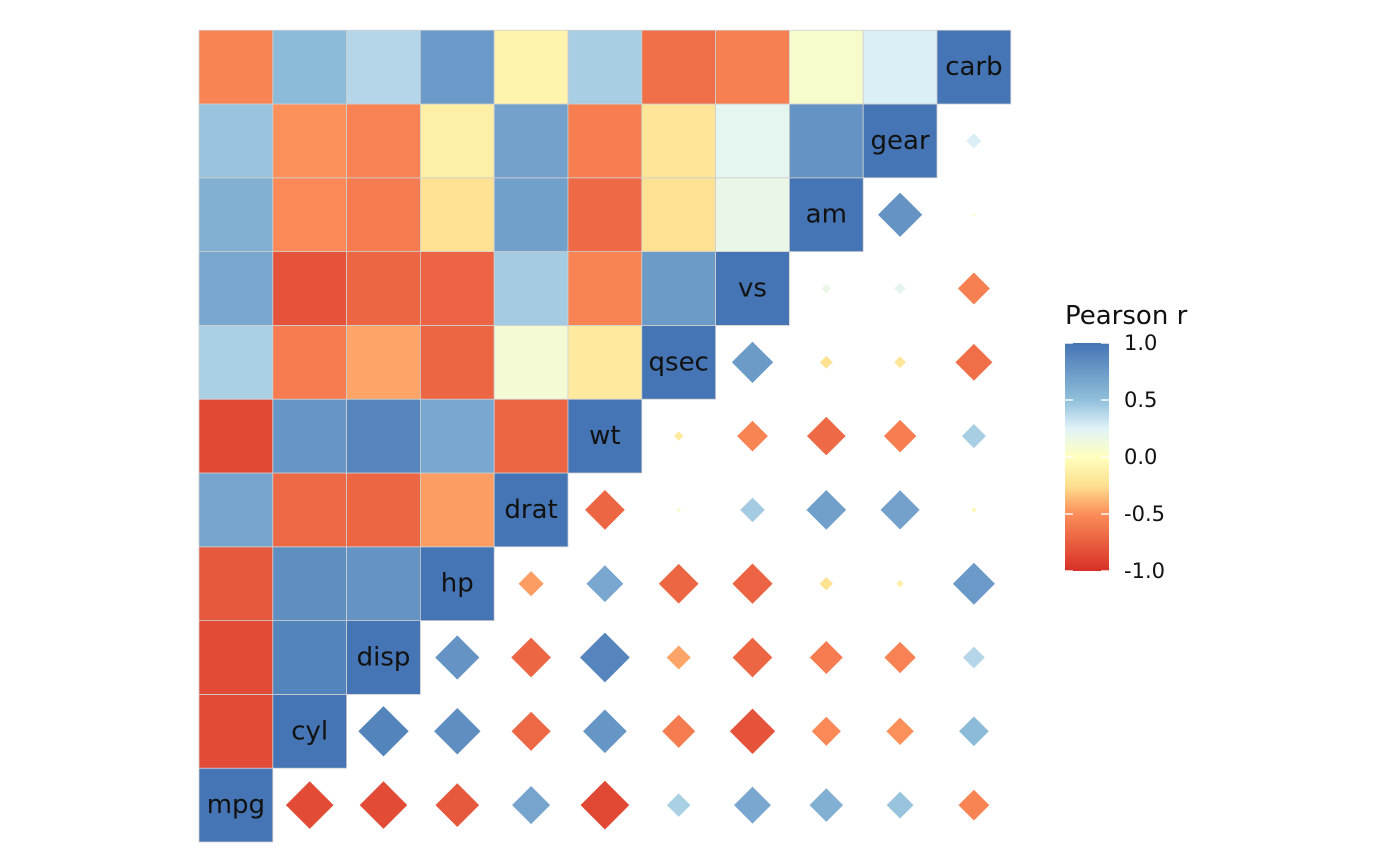 The width and height of the screenshot is (1400, 865). I want to click on diamond-cyl-qsec, so click(679, 731).